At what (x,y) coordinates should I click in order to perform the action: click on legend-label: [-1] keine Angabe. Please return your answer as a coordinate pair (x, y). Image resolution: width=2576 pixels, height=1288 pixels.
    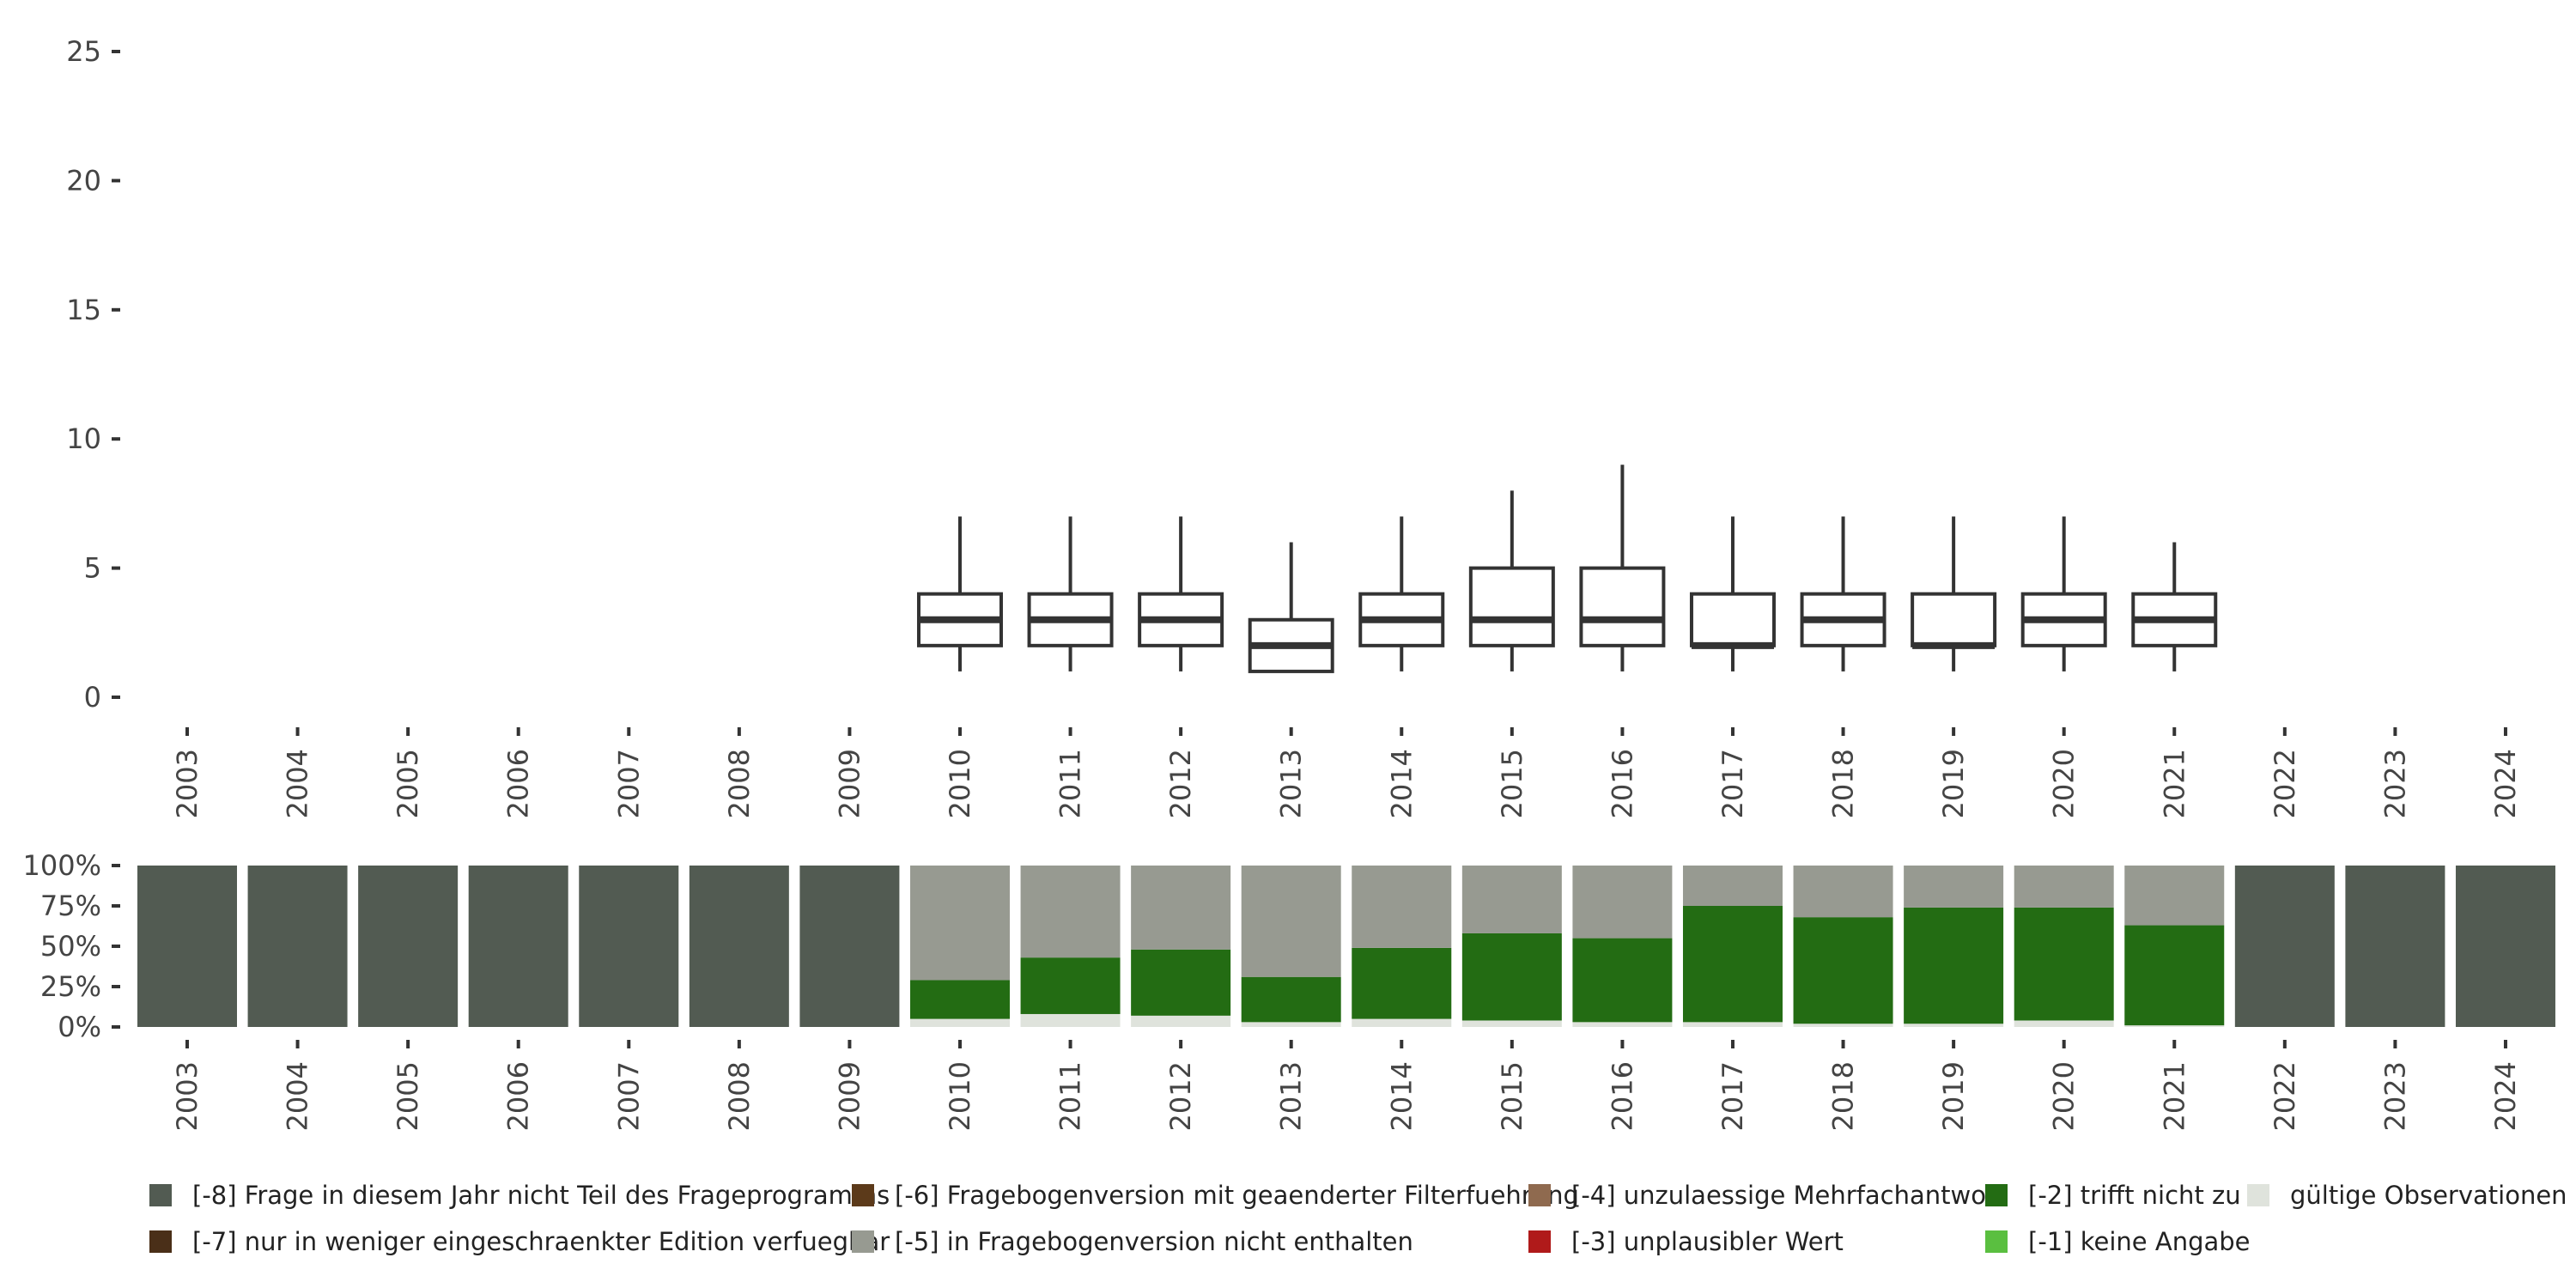
    Looking at the image, I should click on (2140, 1241).